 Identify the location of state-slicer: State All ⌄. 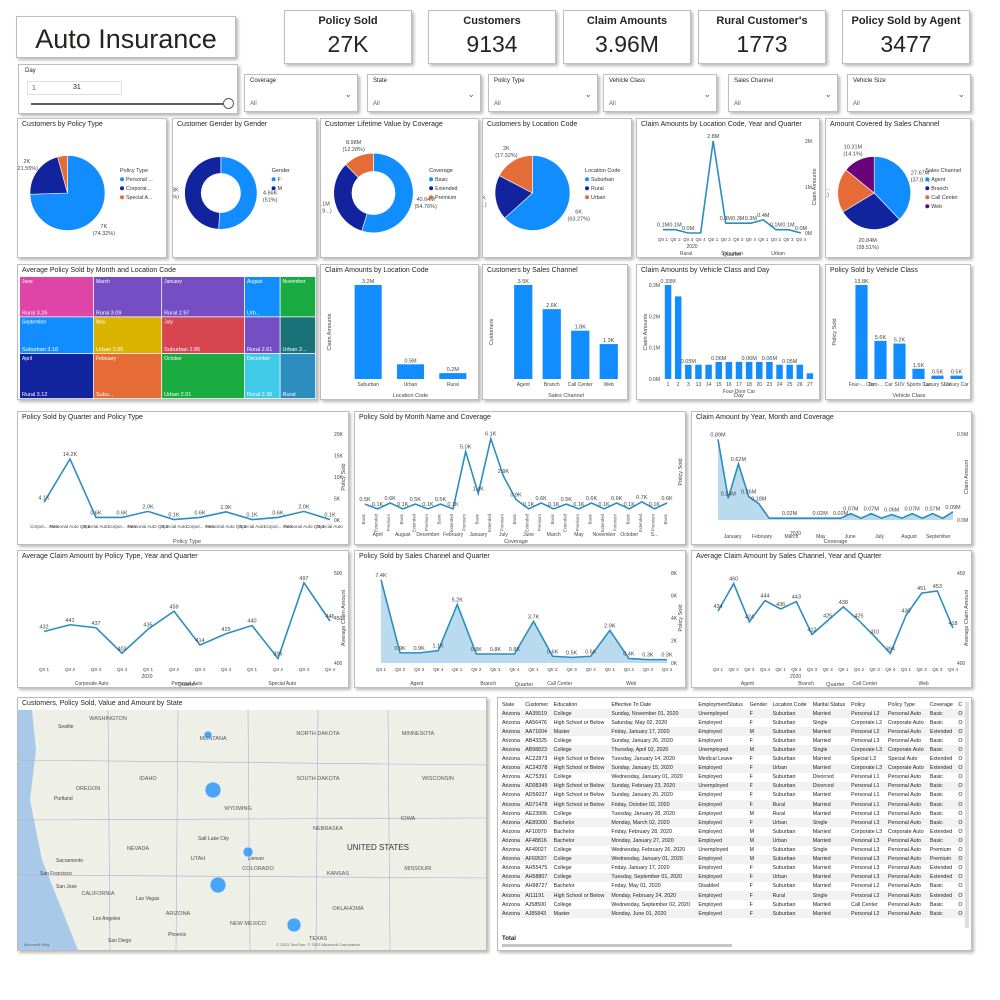
(424, 93).